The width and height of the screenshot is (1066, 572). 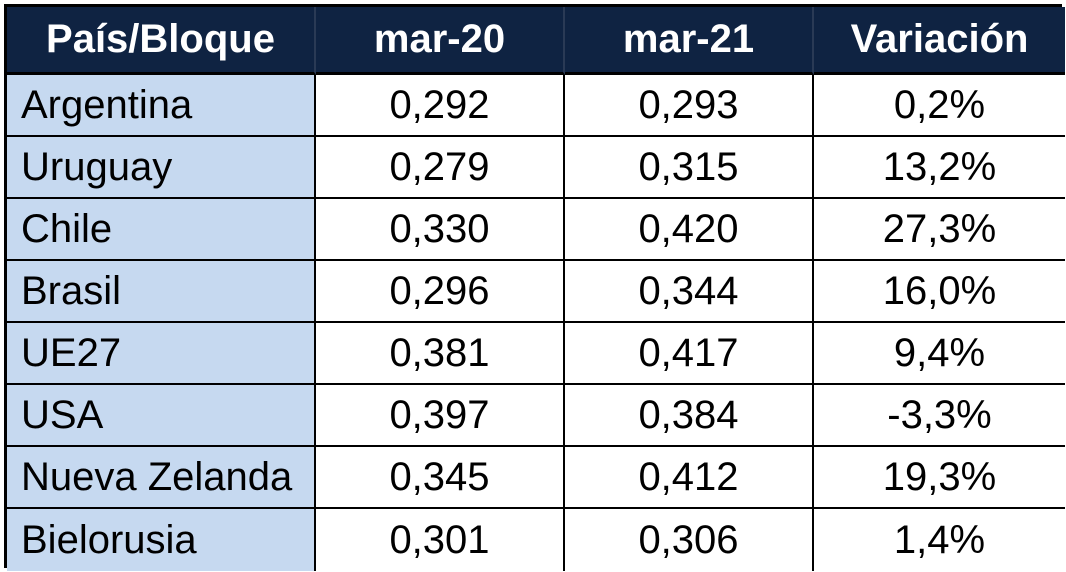 I want to click on variation-cell: 19,3%, so click(x=939, y=478).